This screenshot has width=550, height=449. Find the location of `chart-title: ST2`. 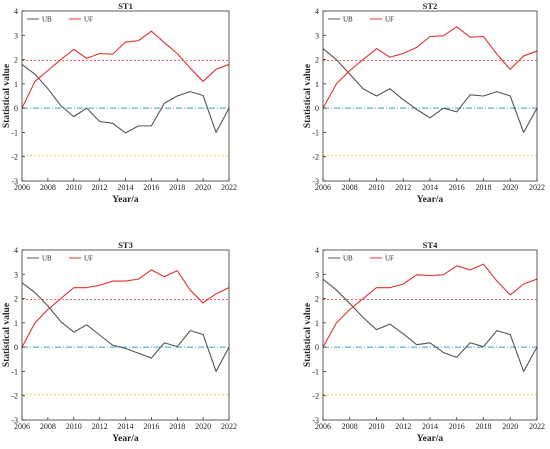

chart-title: ST2 is located at coordinates (430, 6).